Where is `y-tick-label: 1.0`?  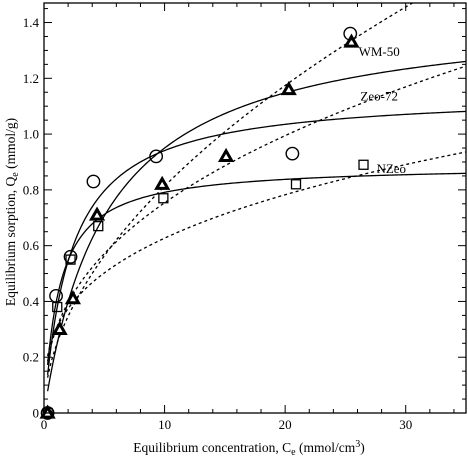
y-tick-label: 1.0 is located at coordinates (31, 134).